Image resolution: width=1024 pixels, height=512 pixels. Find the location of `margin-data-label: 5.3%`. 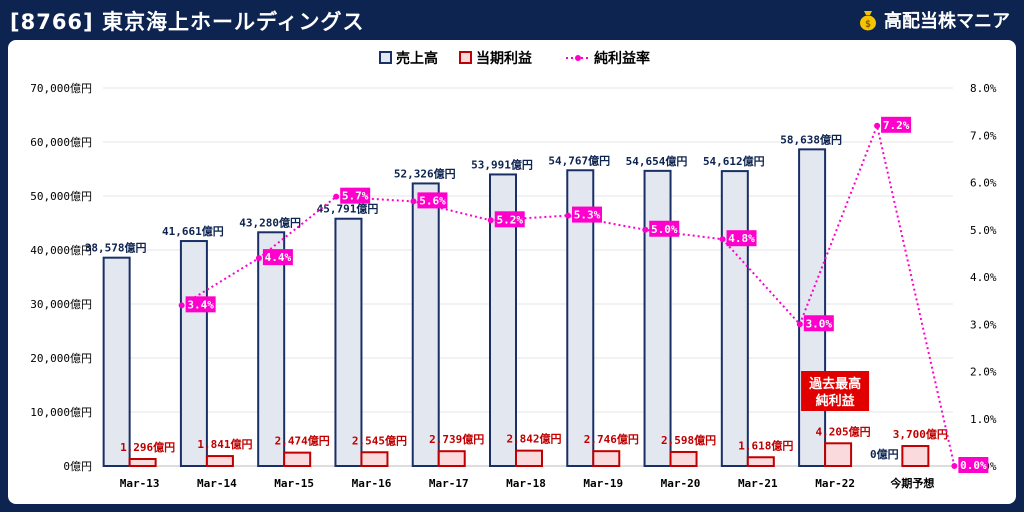

margin-data-label: 5.3% is located at coordinates (587, 215).